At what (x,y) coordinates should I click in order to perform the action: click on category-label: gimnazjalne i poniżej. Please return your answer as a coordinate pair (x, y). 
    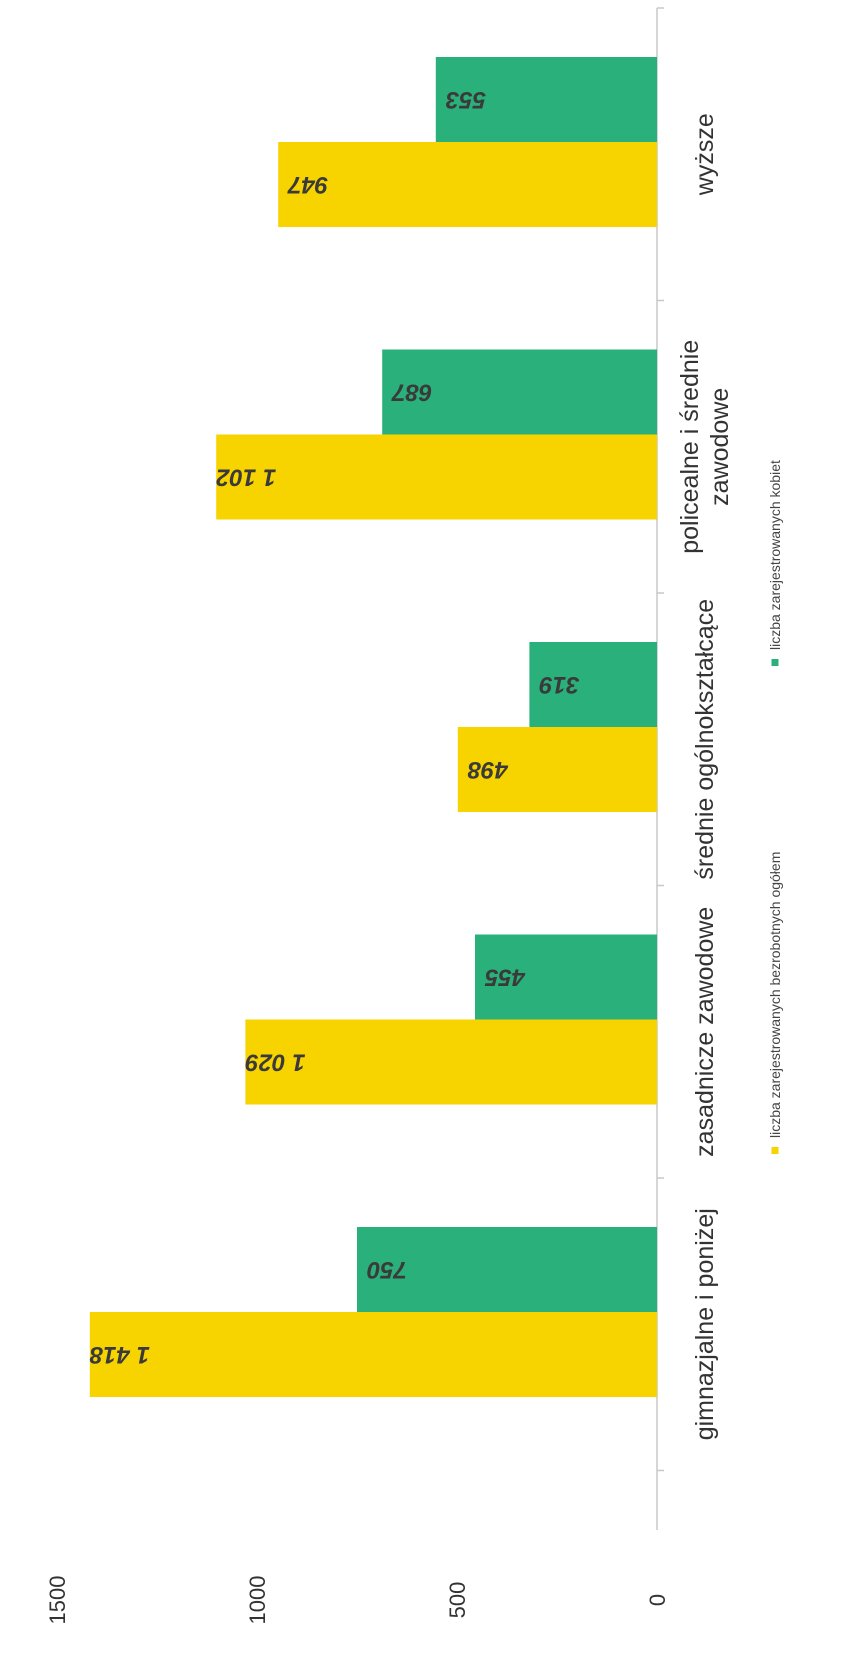
    Looking at the image, I should click on (705, 1324).